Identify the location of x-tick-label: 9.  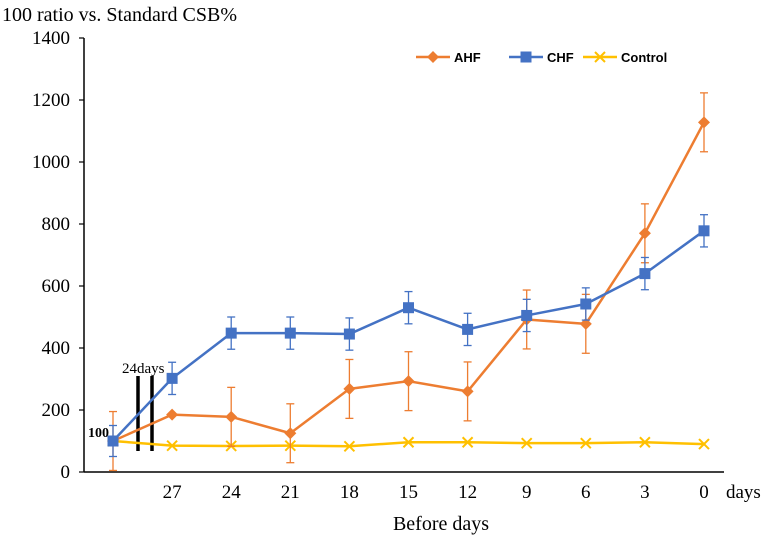
(527, 492).